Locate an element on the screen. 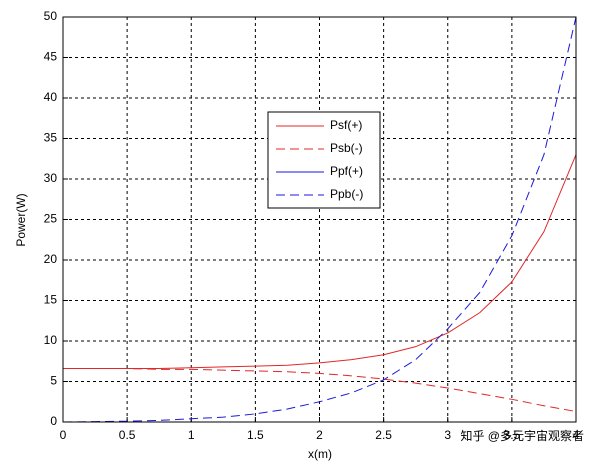  y-axis-label: Power(W) is located at coordinates (21, 219).